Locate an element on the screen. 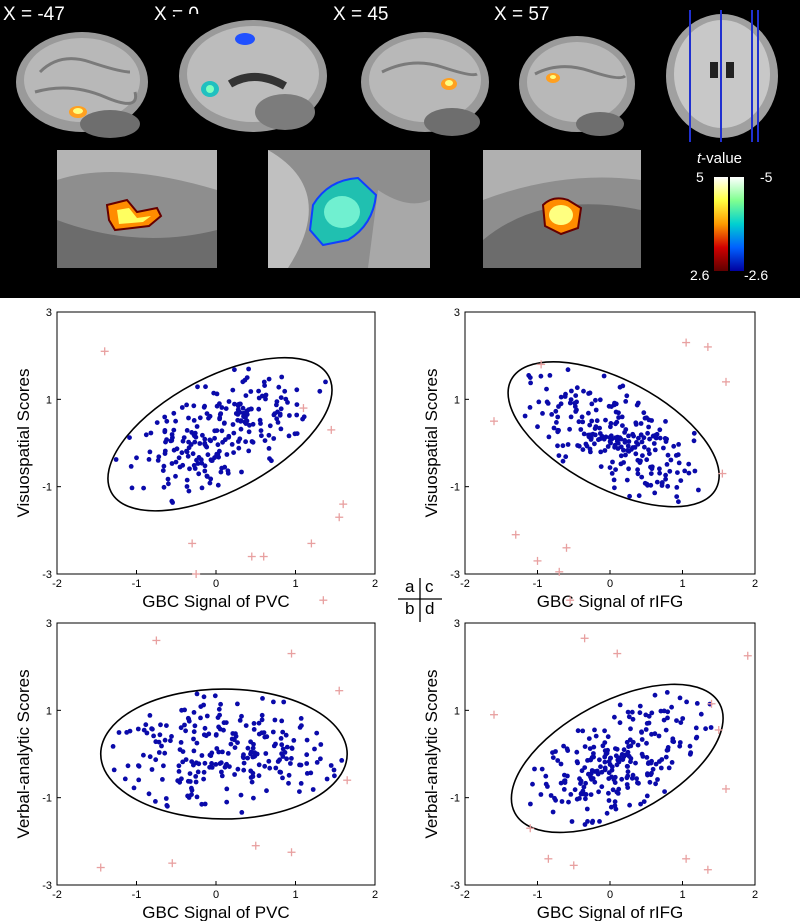 This screenshot has height=921, width=800. x-tick-label: 2 is located at coordinates (375, 895).